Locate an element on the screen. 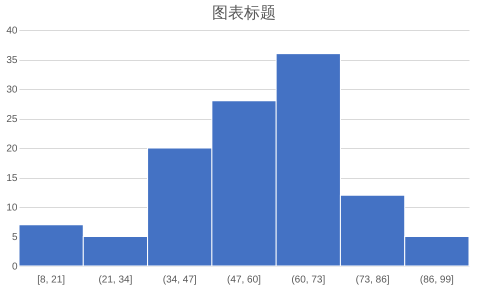 Image resolution: width=480 pixels, height=289 pixels. y-tick-label: 5 is located at coordinates (15, 237).